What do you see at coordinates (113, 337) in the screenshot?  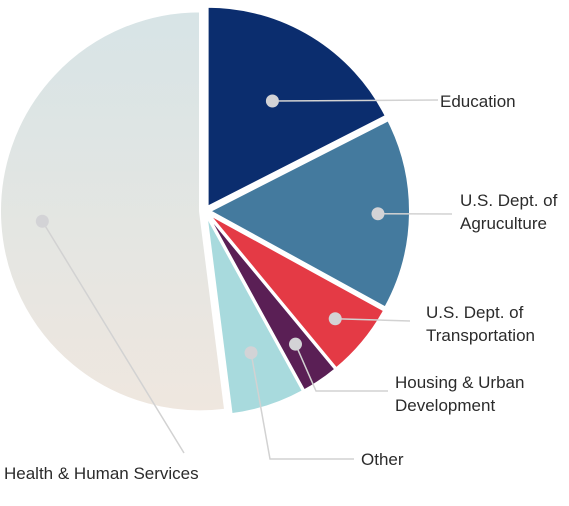 I see `leader-line-health-and-human-services` at bounding box center [113, 337].